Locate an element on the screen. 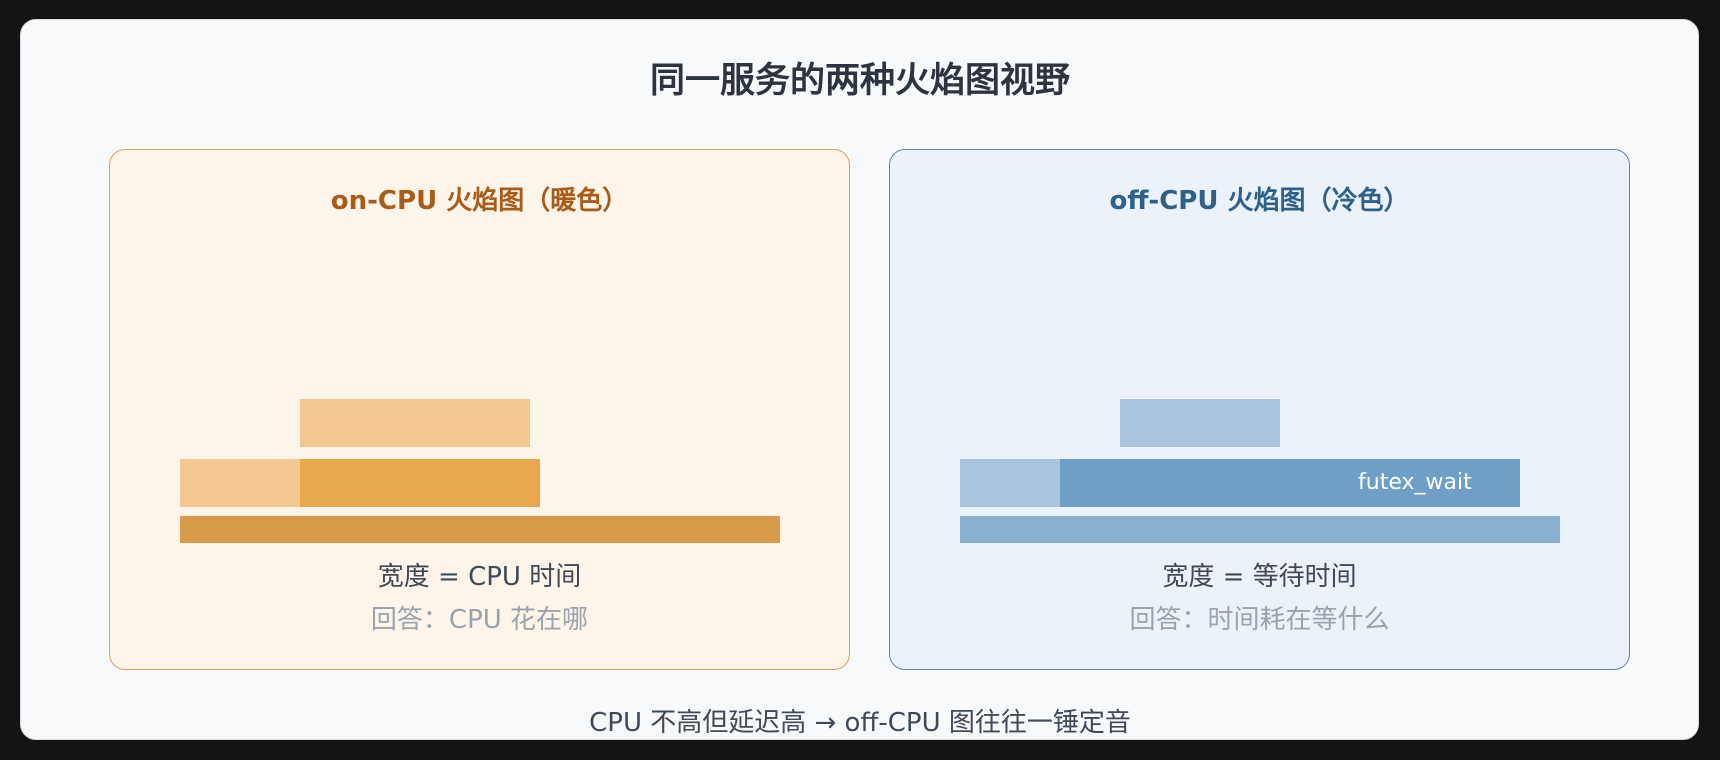 The image size is (1720, 760). on-cpu-mid-left-frame is located at coordinates (240, 483).